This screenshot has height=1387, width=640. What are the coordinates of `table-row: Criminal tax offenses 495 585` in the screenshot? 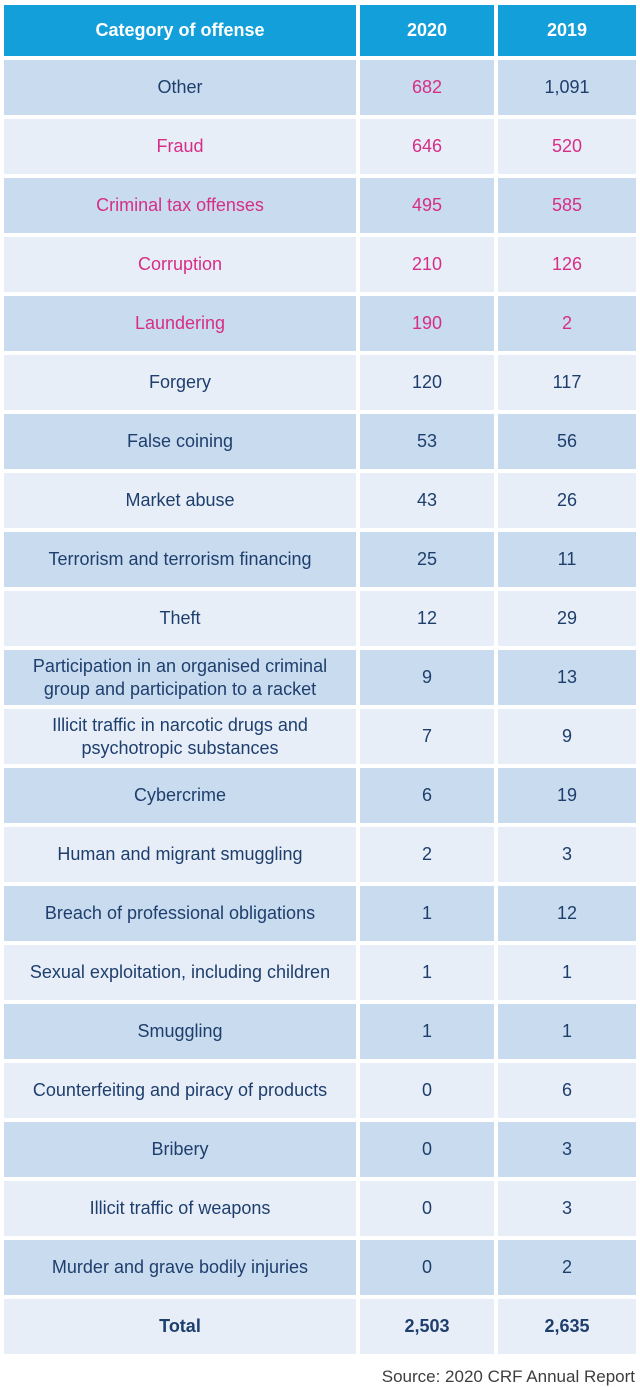 It's located at (320, 205).